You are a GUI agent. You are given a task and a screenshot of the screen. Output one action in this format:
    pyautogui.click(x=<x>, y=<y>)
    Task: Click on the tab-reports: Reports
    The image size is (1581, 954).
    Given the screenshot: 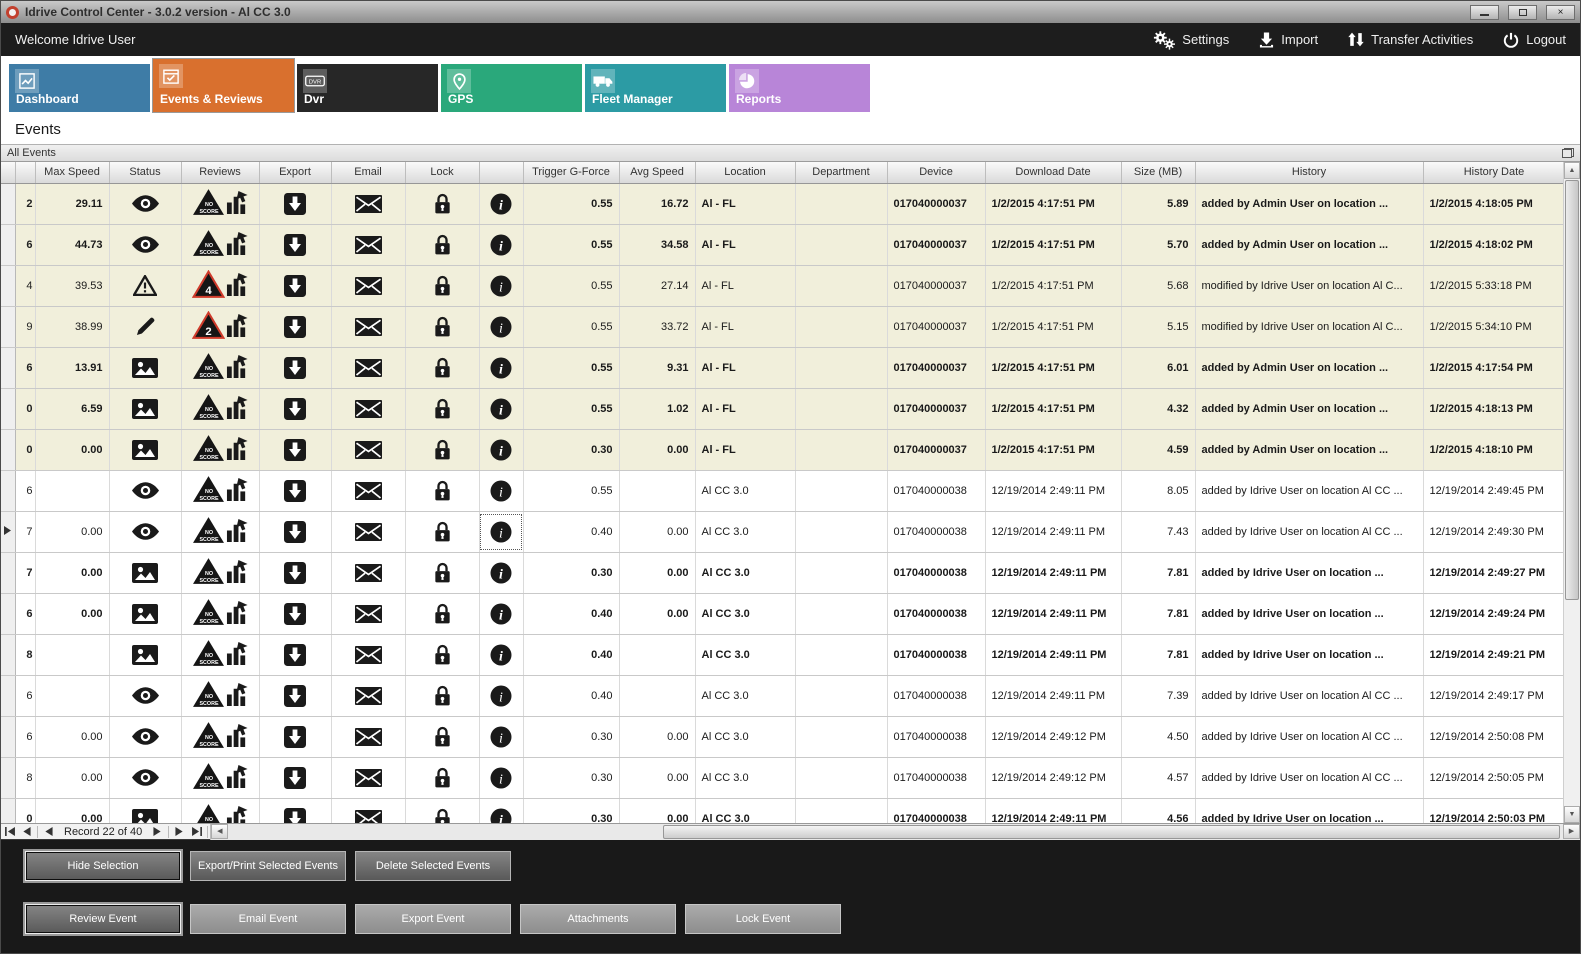 What is the action you would take?
    pyautogui.click(x=799, y=88)
    